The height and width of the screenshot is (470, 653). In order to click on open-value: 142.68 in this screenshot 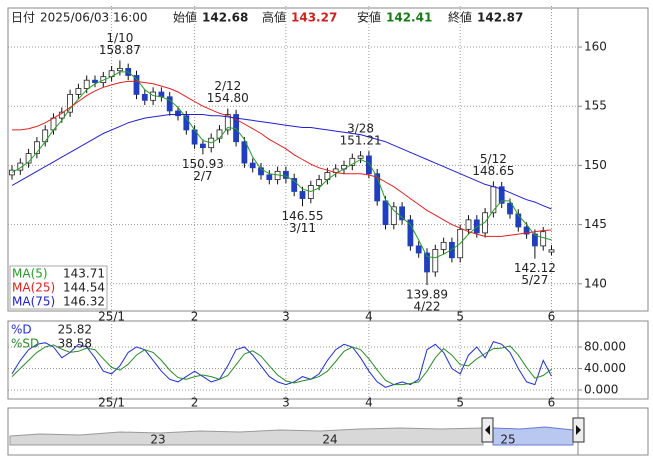, I will do `click(225, 18)`.